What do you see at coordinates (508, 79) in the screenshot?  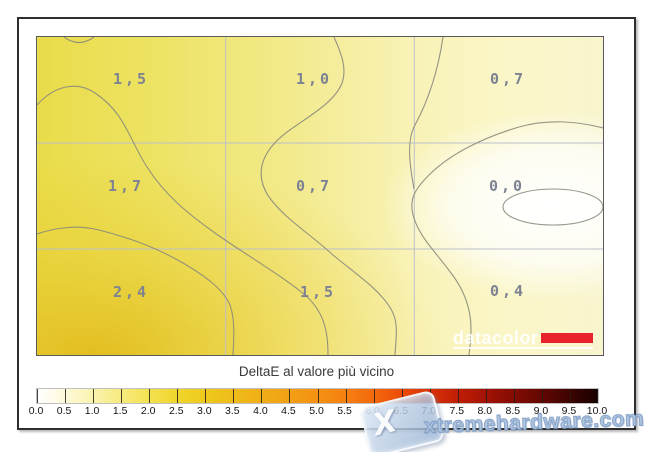 I see `cell-value-top-right: 0,7` at bounding box center [508, 79].